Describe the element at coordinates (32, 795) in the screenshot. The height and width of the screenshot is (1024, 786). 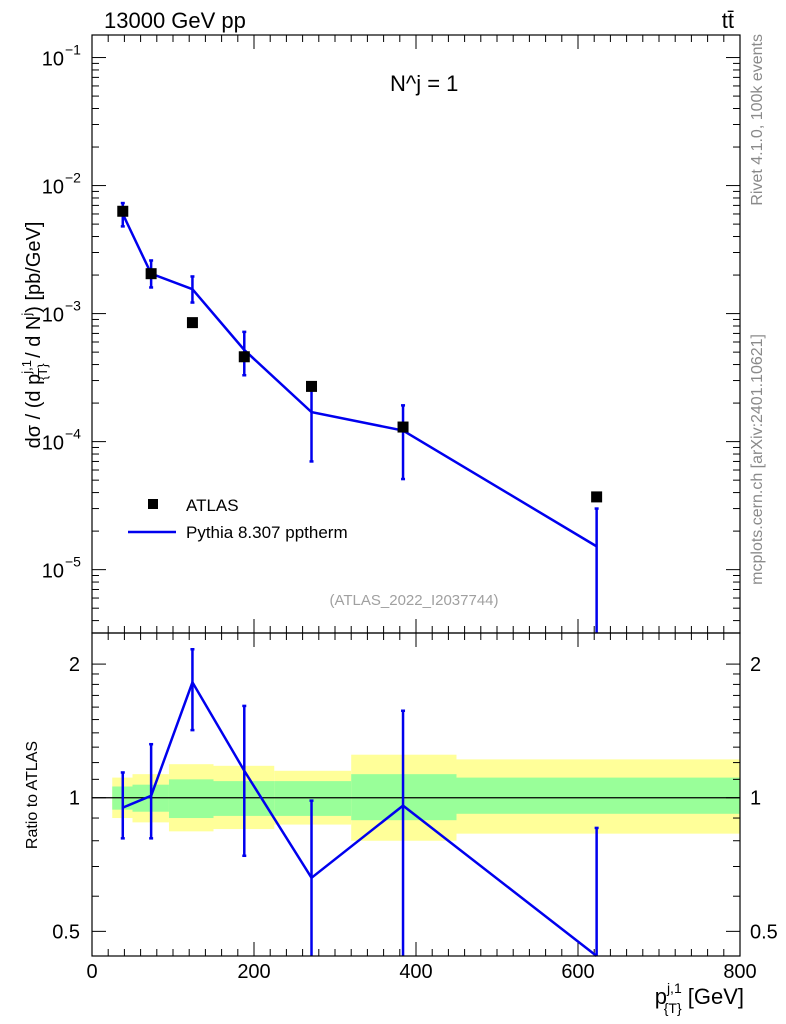
I see `ratio-axis-label: Ratio to ATLAS` at that location.